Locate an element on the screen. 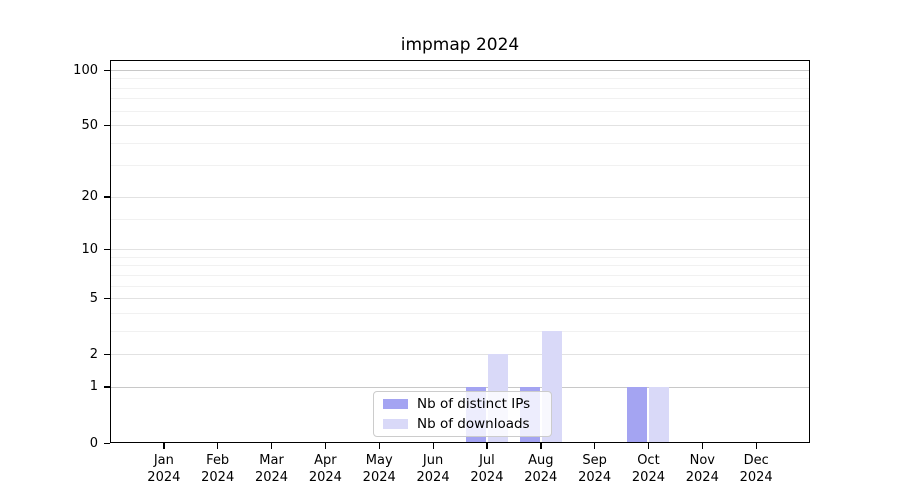  x-tick-label: Sep 2024 is located at coordinates (595, 469).